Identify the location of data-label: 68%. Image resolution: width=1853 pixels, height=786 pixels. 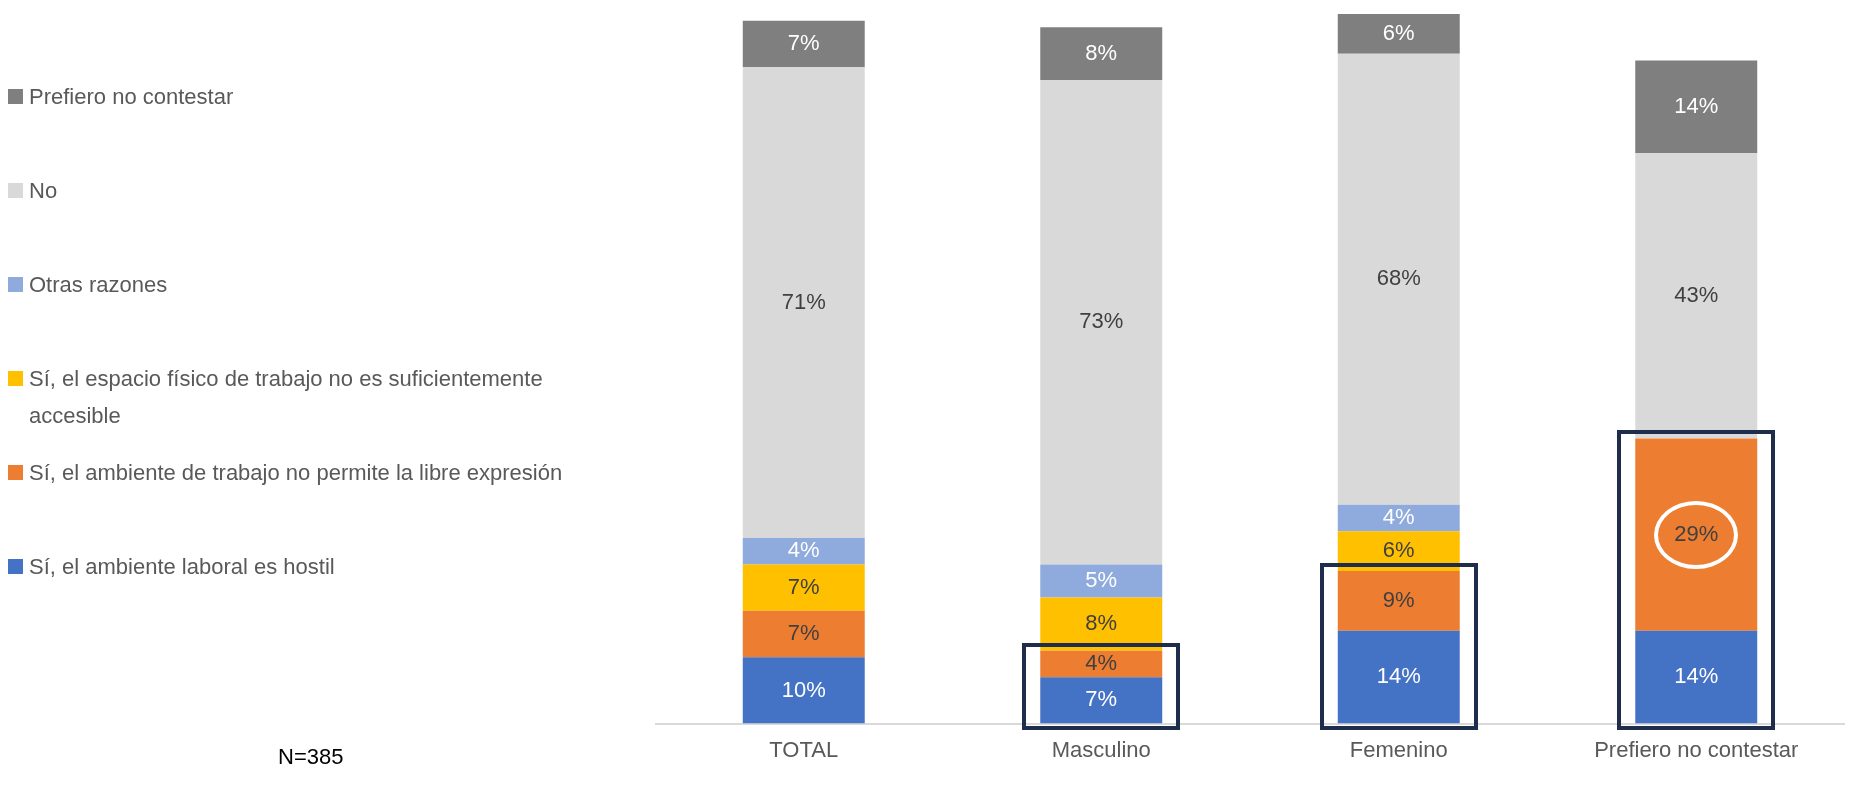
(1398, 278).